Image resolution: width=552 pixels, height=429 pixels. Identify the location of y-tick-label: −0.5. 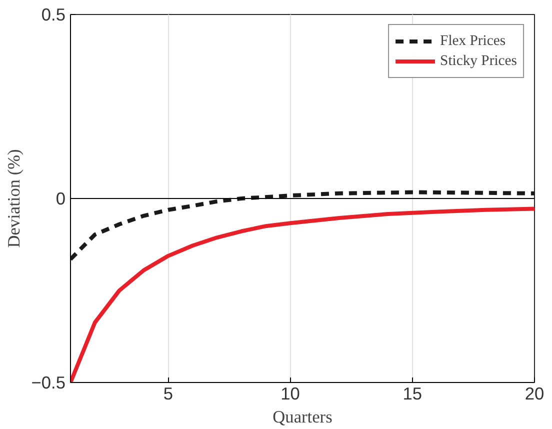
(48, 382).